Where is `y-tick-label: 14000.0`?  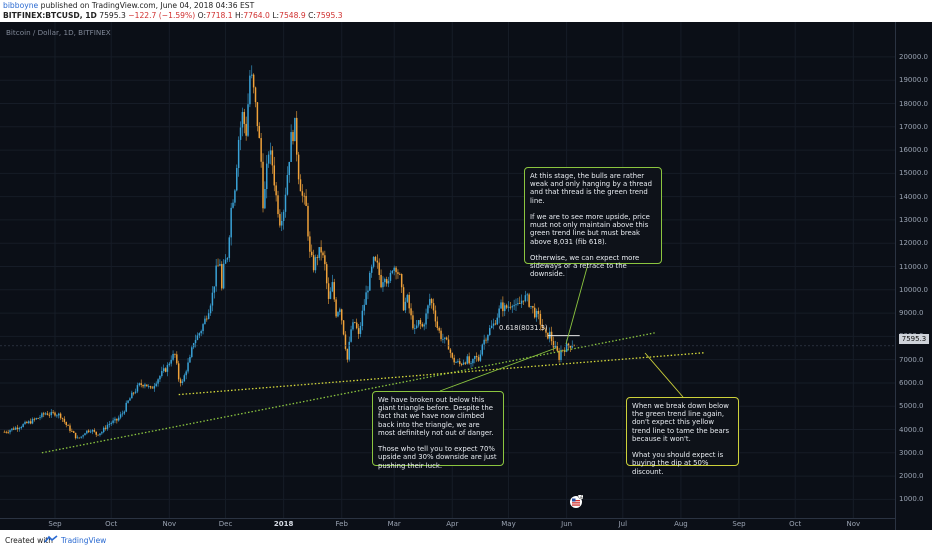 y-tick-label: 14000.0 is located at coordinates (913, 196).